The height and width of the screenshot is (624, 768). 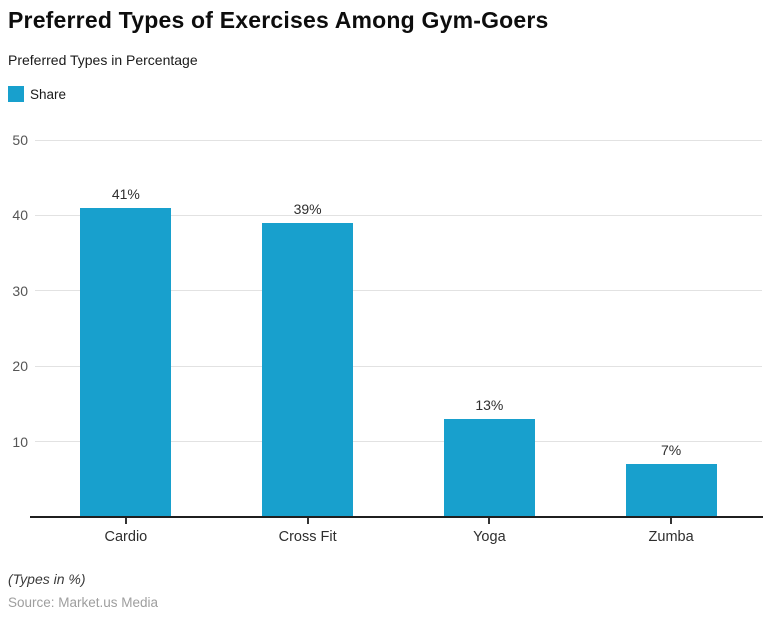 What do you see at coordinates (20, 140) in the screenshot?
I see `y-axis-label: 50` at bounding box center [20, 140].